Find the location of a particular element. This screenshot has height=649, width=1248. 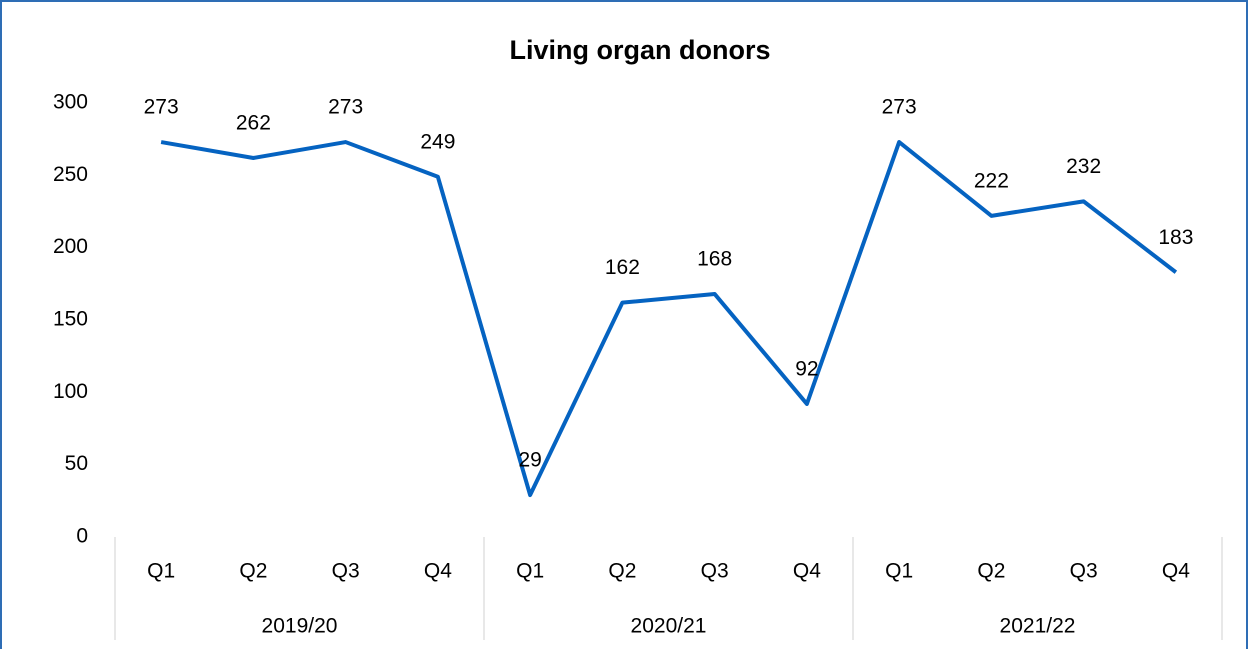

data-label: 183 is located at coordinates (1175, 237).